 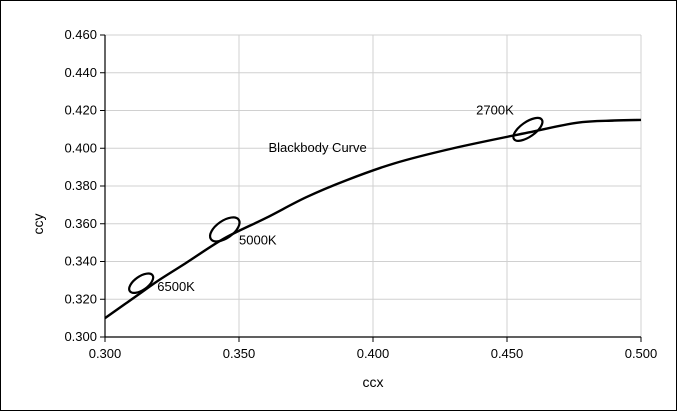 I want to click on y-tick-label: 0.460, so click(x=80, y=34).